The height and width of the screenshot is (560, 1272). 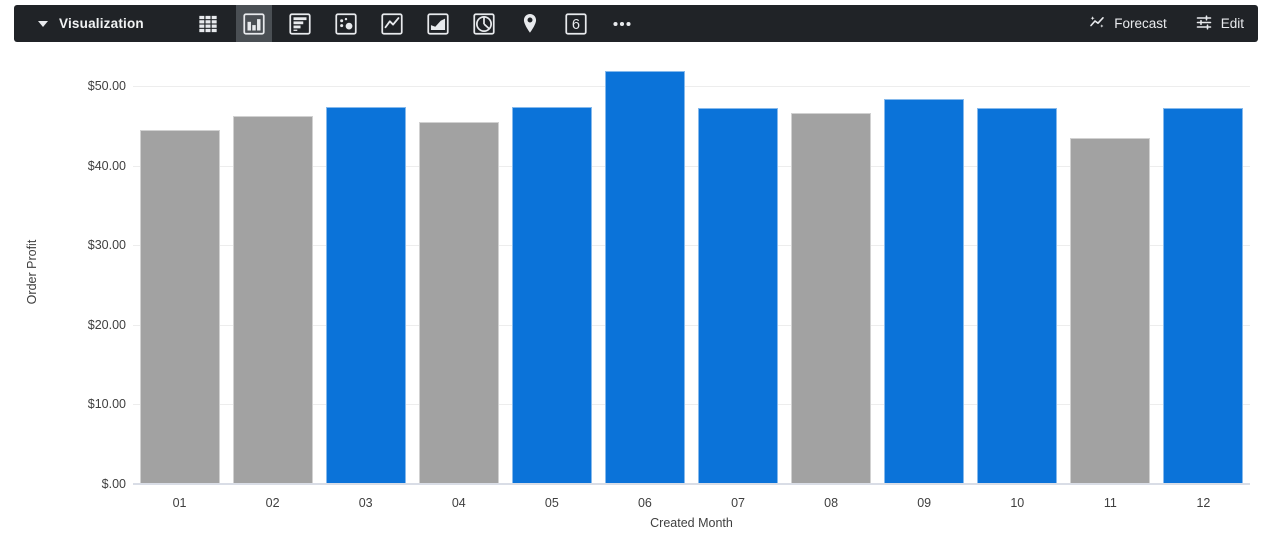 I want to click on x-tick-label: 08, so click(x=831, y=503).